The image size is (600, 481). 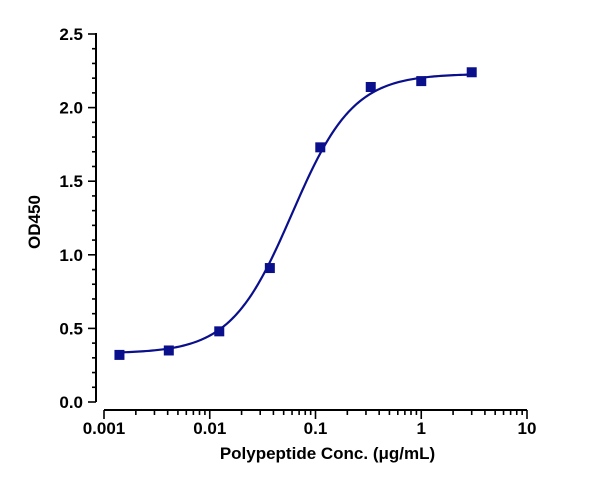 What do you see at coordinates (104, 428) in the screenshot?
I see `x-tick-label: 0.001` at bounding box center [104, 428].